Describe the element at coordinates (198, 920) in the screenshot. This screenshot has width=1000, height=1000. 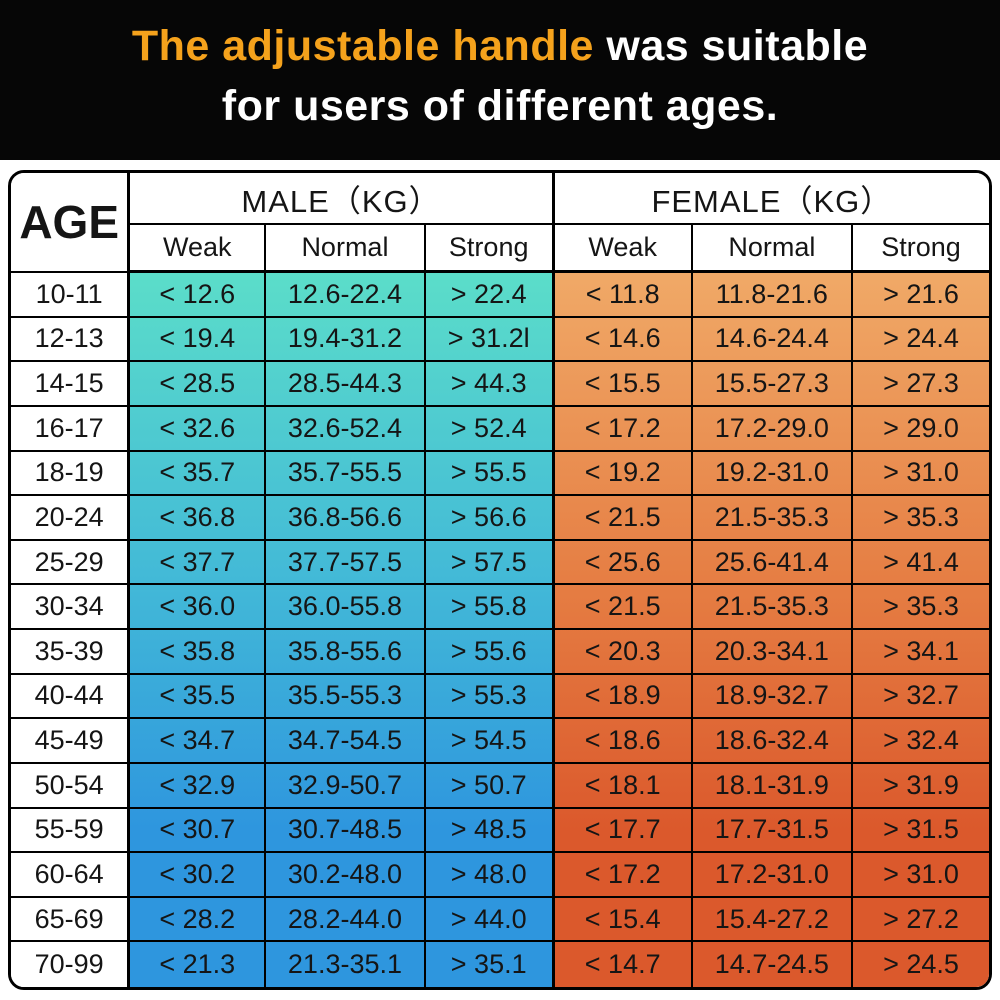
I see `data-cell: < 28.2` at that location.